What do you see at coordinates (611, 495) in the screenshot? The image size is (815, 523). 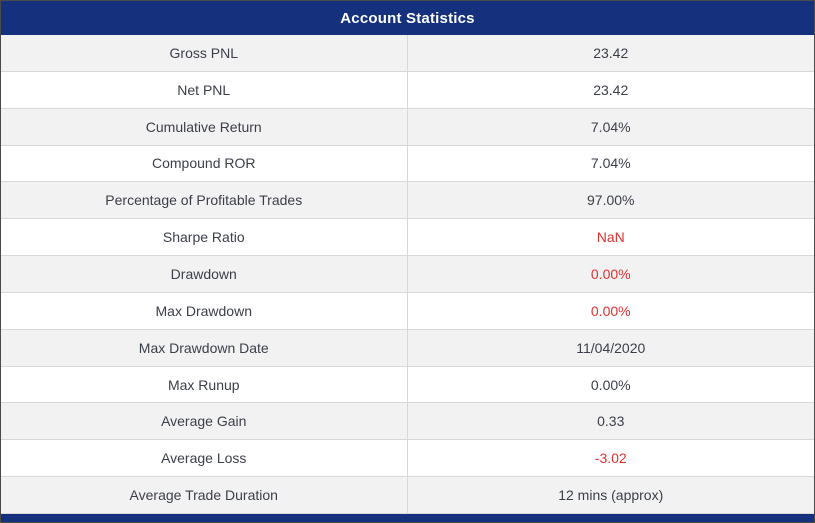 I see `stat-value: 12 mins (approx)` at bounding box center [611, 495].